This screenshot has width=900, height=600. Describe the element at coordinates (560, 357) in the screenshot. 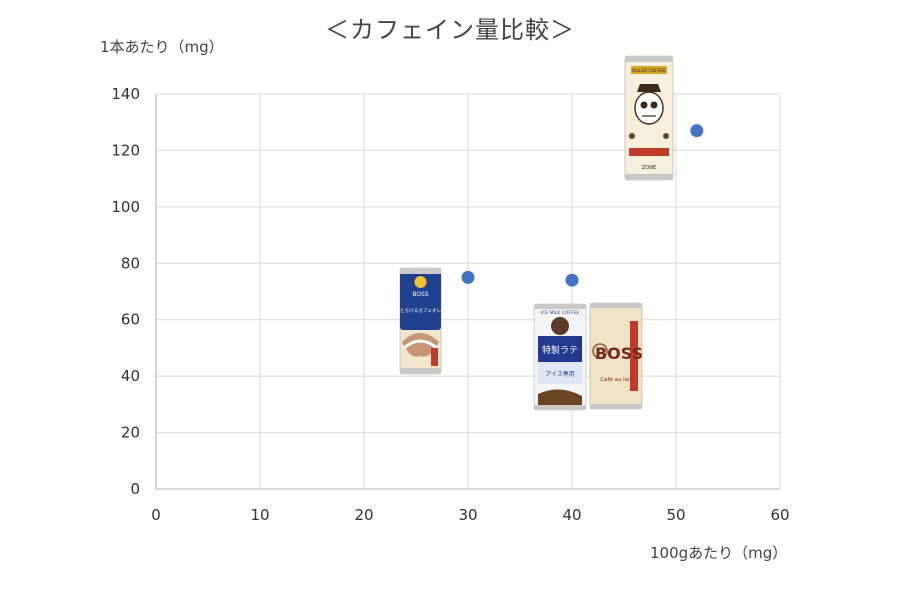

I see `can-tokusei-latte-image: ICE MILK COFFEE 特製ラテ アイス専用` at that location.